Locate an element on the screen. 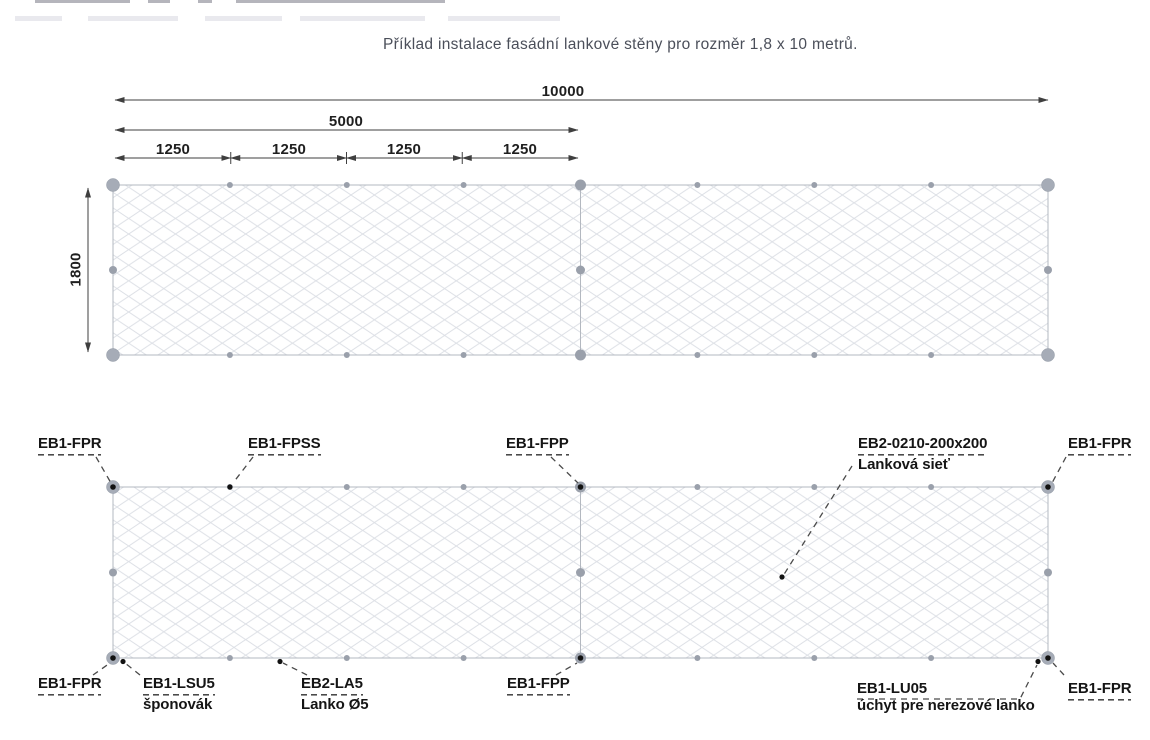 This screenshot has width=1150, height=740. component-label-eb1-fpp-top: EB1-FPP is located at coordinates (537, 446).